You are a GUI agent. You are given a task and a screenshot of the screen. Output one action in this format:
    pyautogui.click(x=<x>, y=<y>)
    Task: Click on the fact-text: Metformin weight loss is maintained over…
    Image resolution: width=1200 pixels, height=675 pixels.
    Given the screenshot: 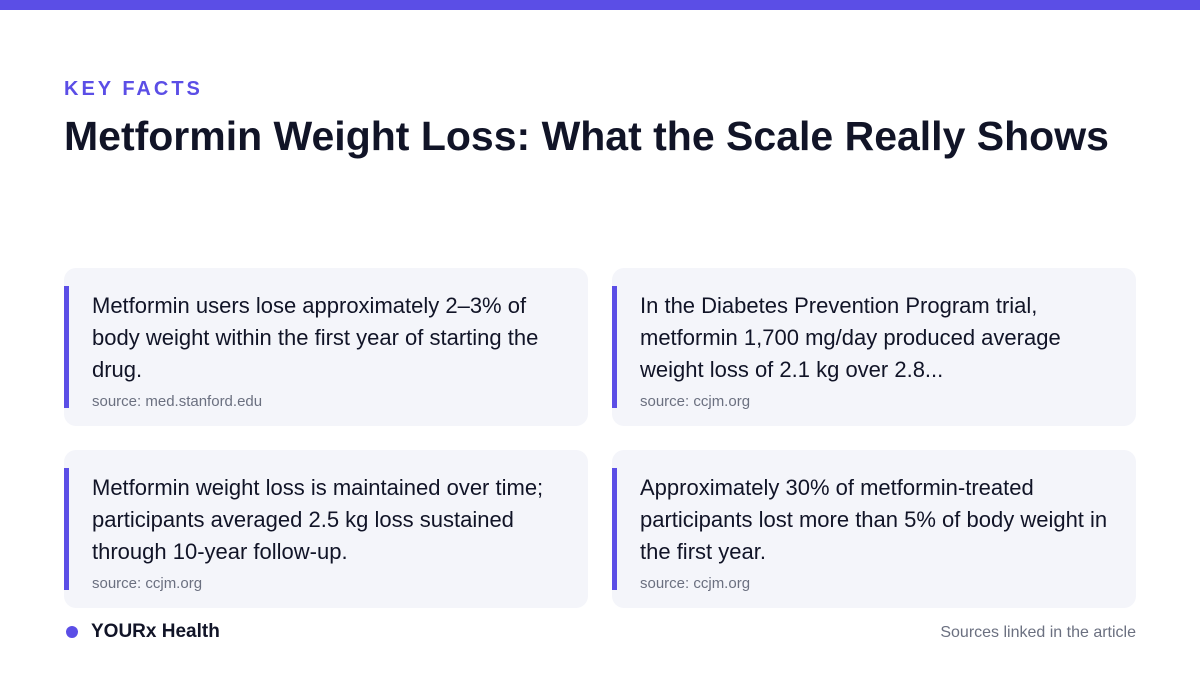 What is the action you would take?
    pyautogui.click(x=318, y=519)
    